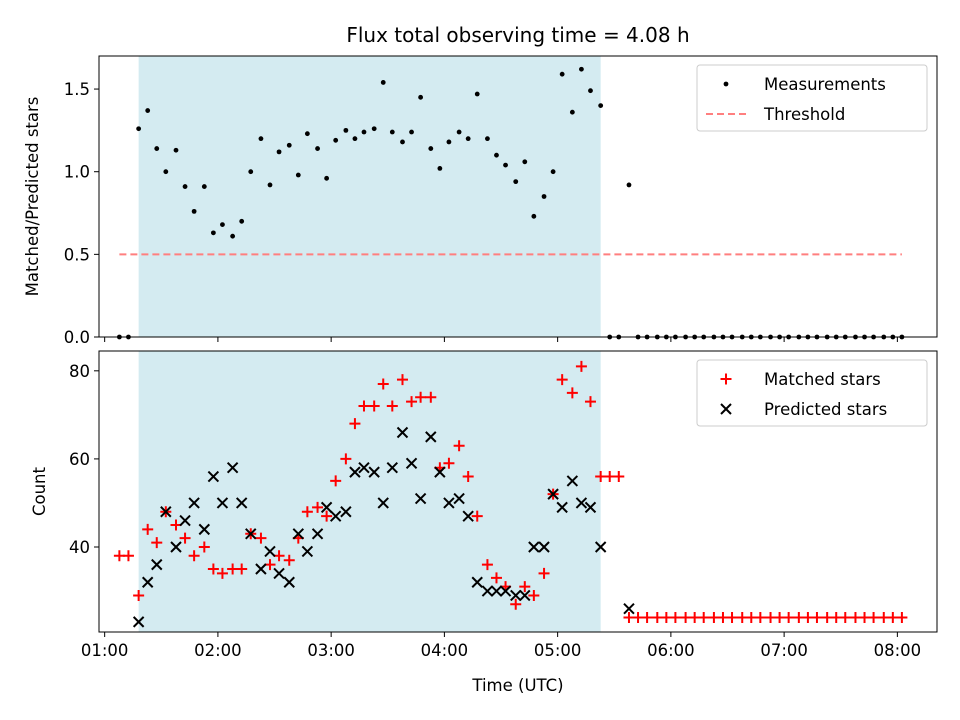  What do you see at coordinates (218, 650) in the screenshot?
I see `x-tick-label: 02:00` at bounding box center [218, 650].